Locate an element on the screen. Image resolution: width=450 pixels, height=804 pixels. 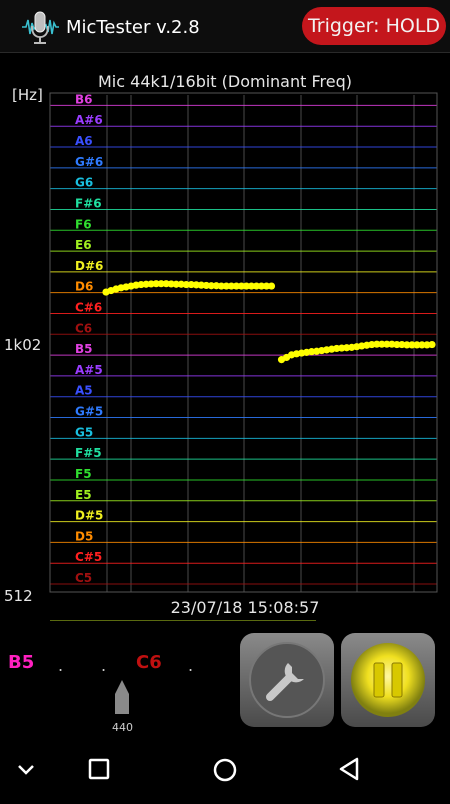
tuner-needle-icon is located at coordinates (122, 697).